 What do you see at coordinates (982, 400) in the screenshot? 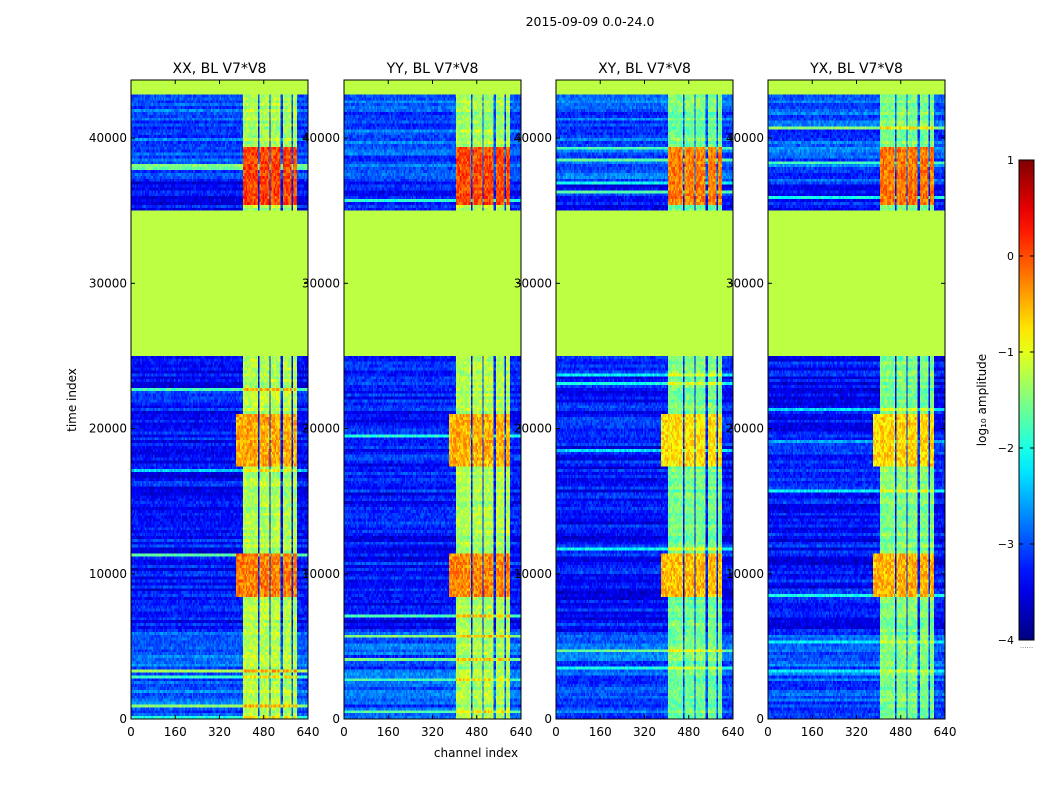
I see `colorbar-label: log₁₀ amplitude` at bounding box center [982, 400].